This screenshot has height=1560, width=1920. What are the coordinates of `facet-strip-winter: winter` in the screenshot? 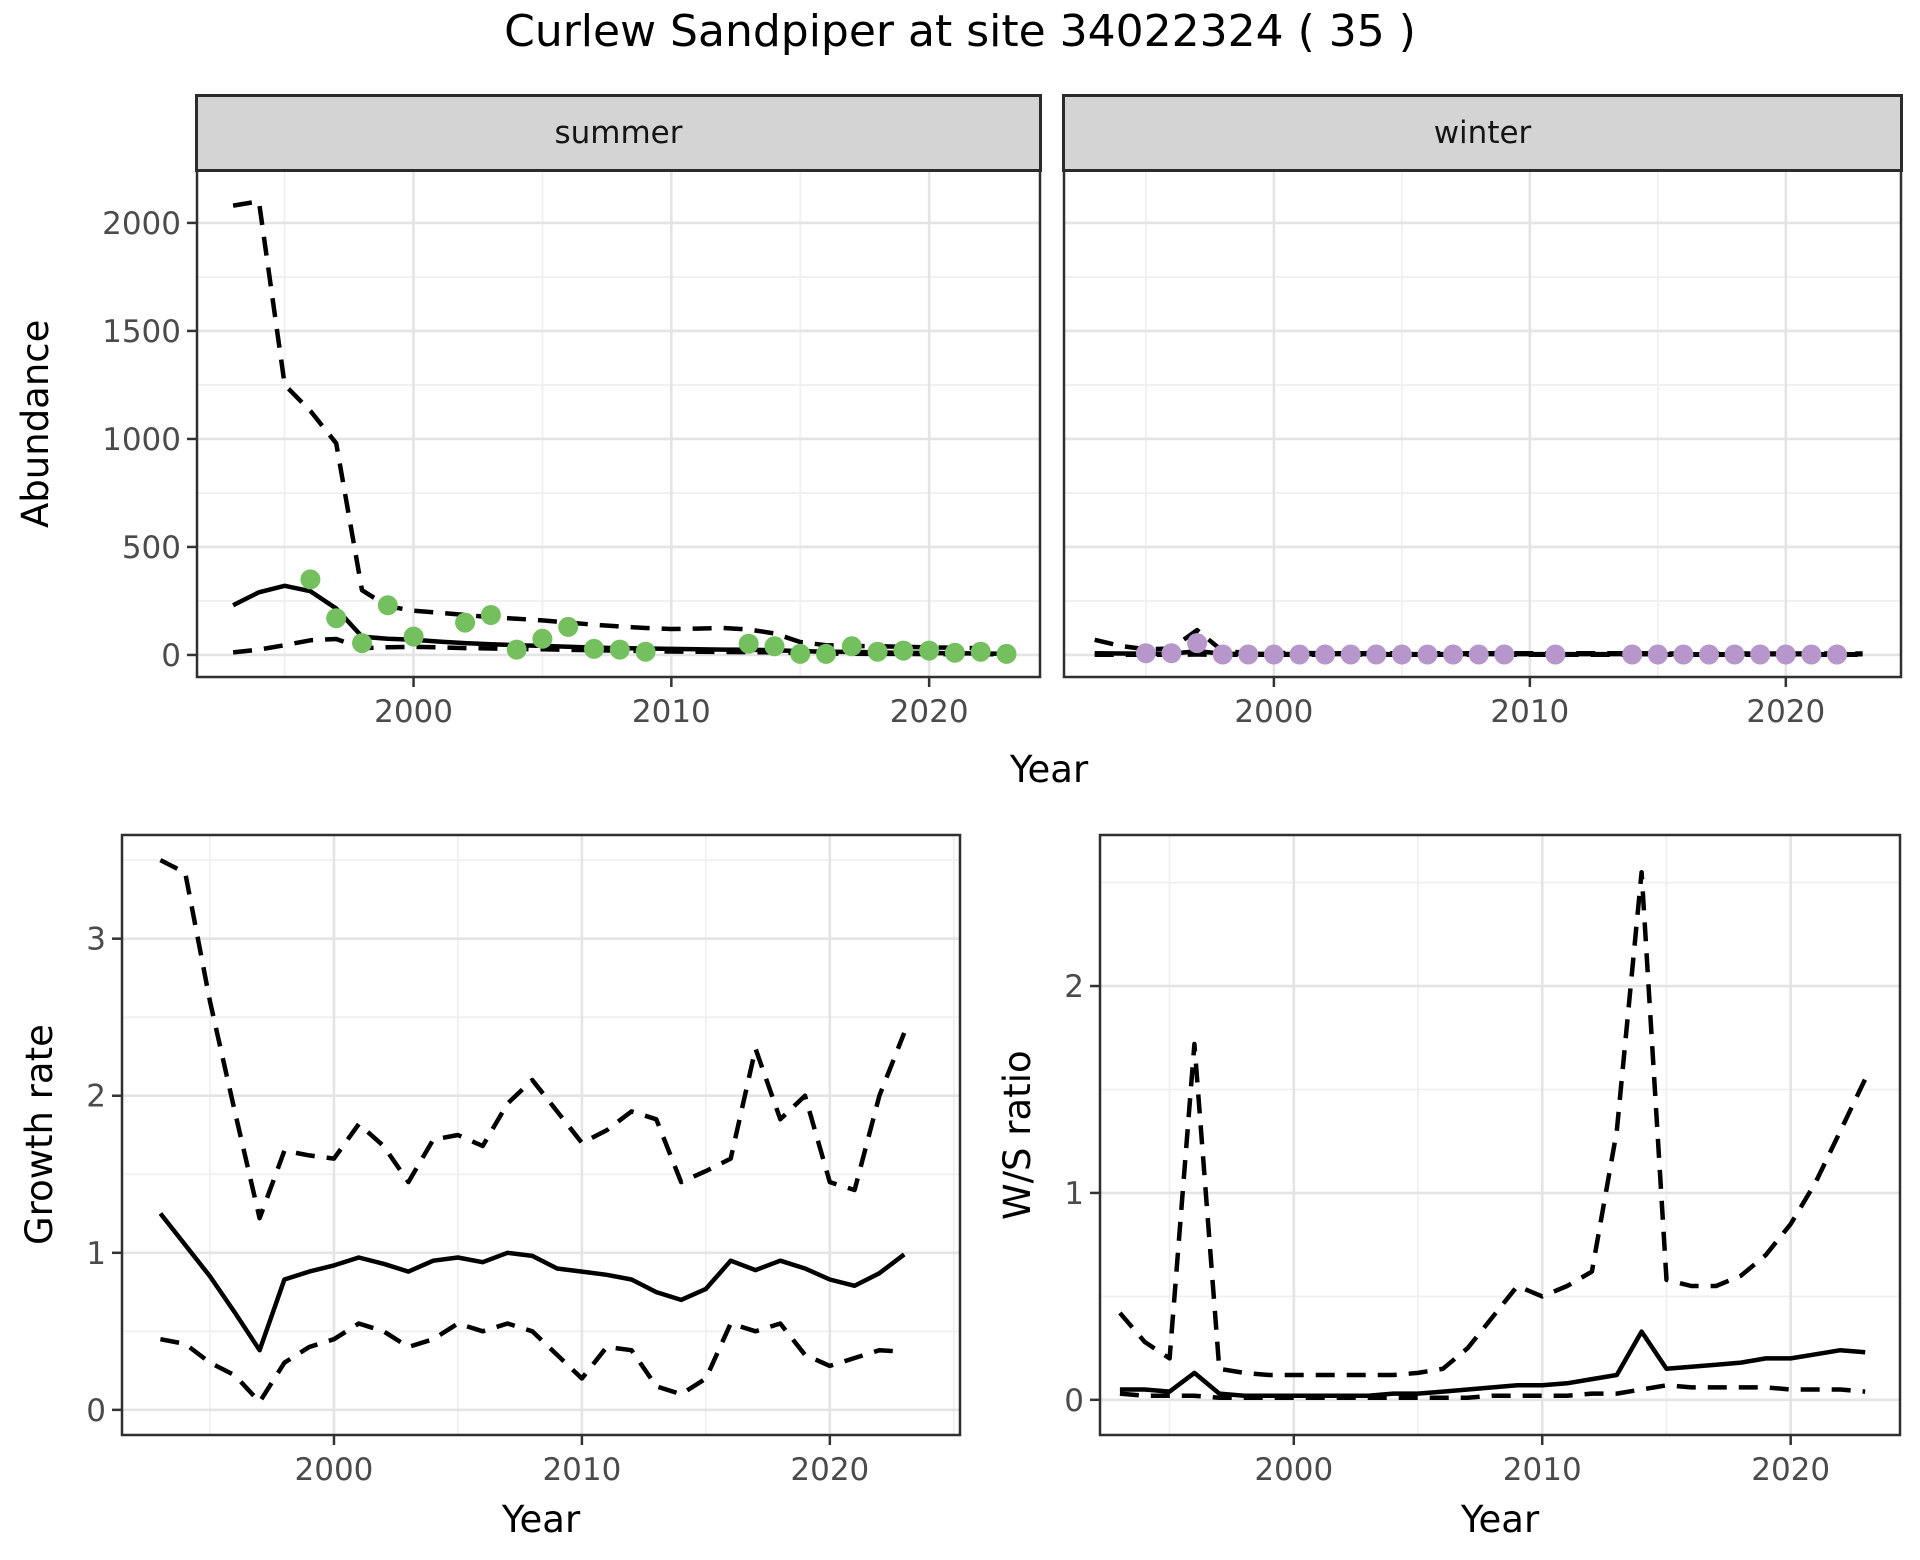 It's located at (1482, 133).